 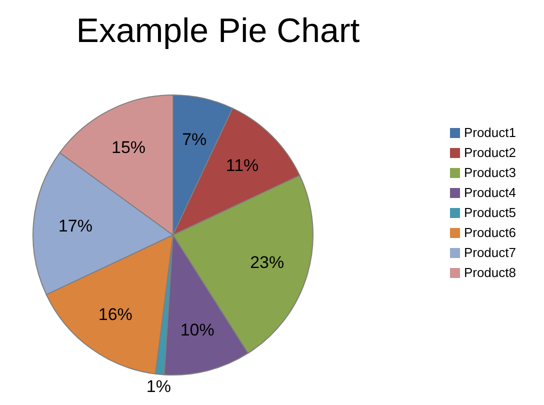 I want to click on legend-label: Product2, so click(x=490, y=152).